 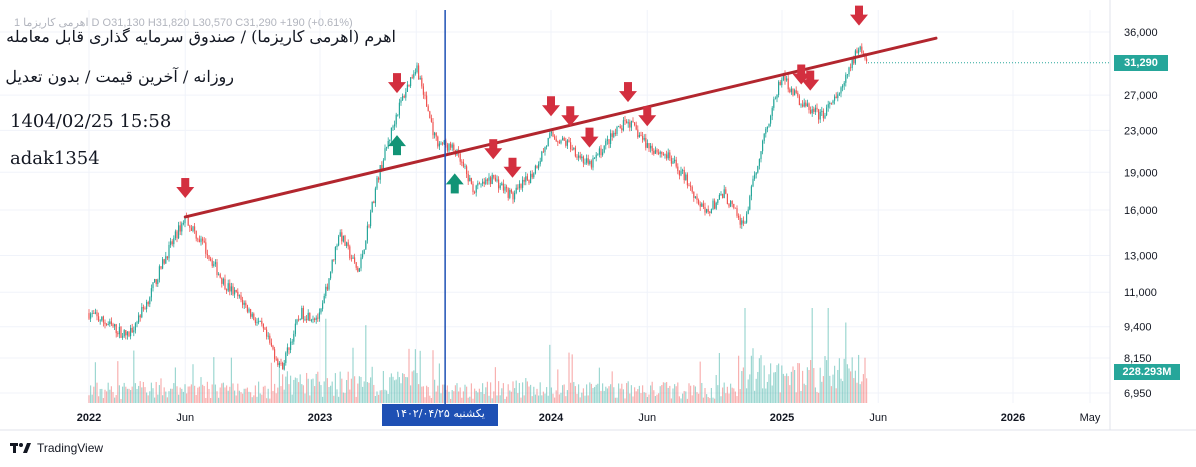 What do you see at coordinates (119, 76) in the screenshot?
I see `chart-subtitle: روزانه / آخرین قیمت / بدون تعدیل` at bounding box center [119, 76].